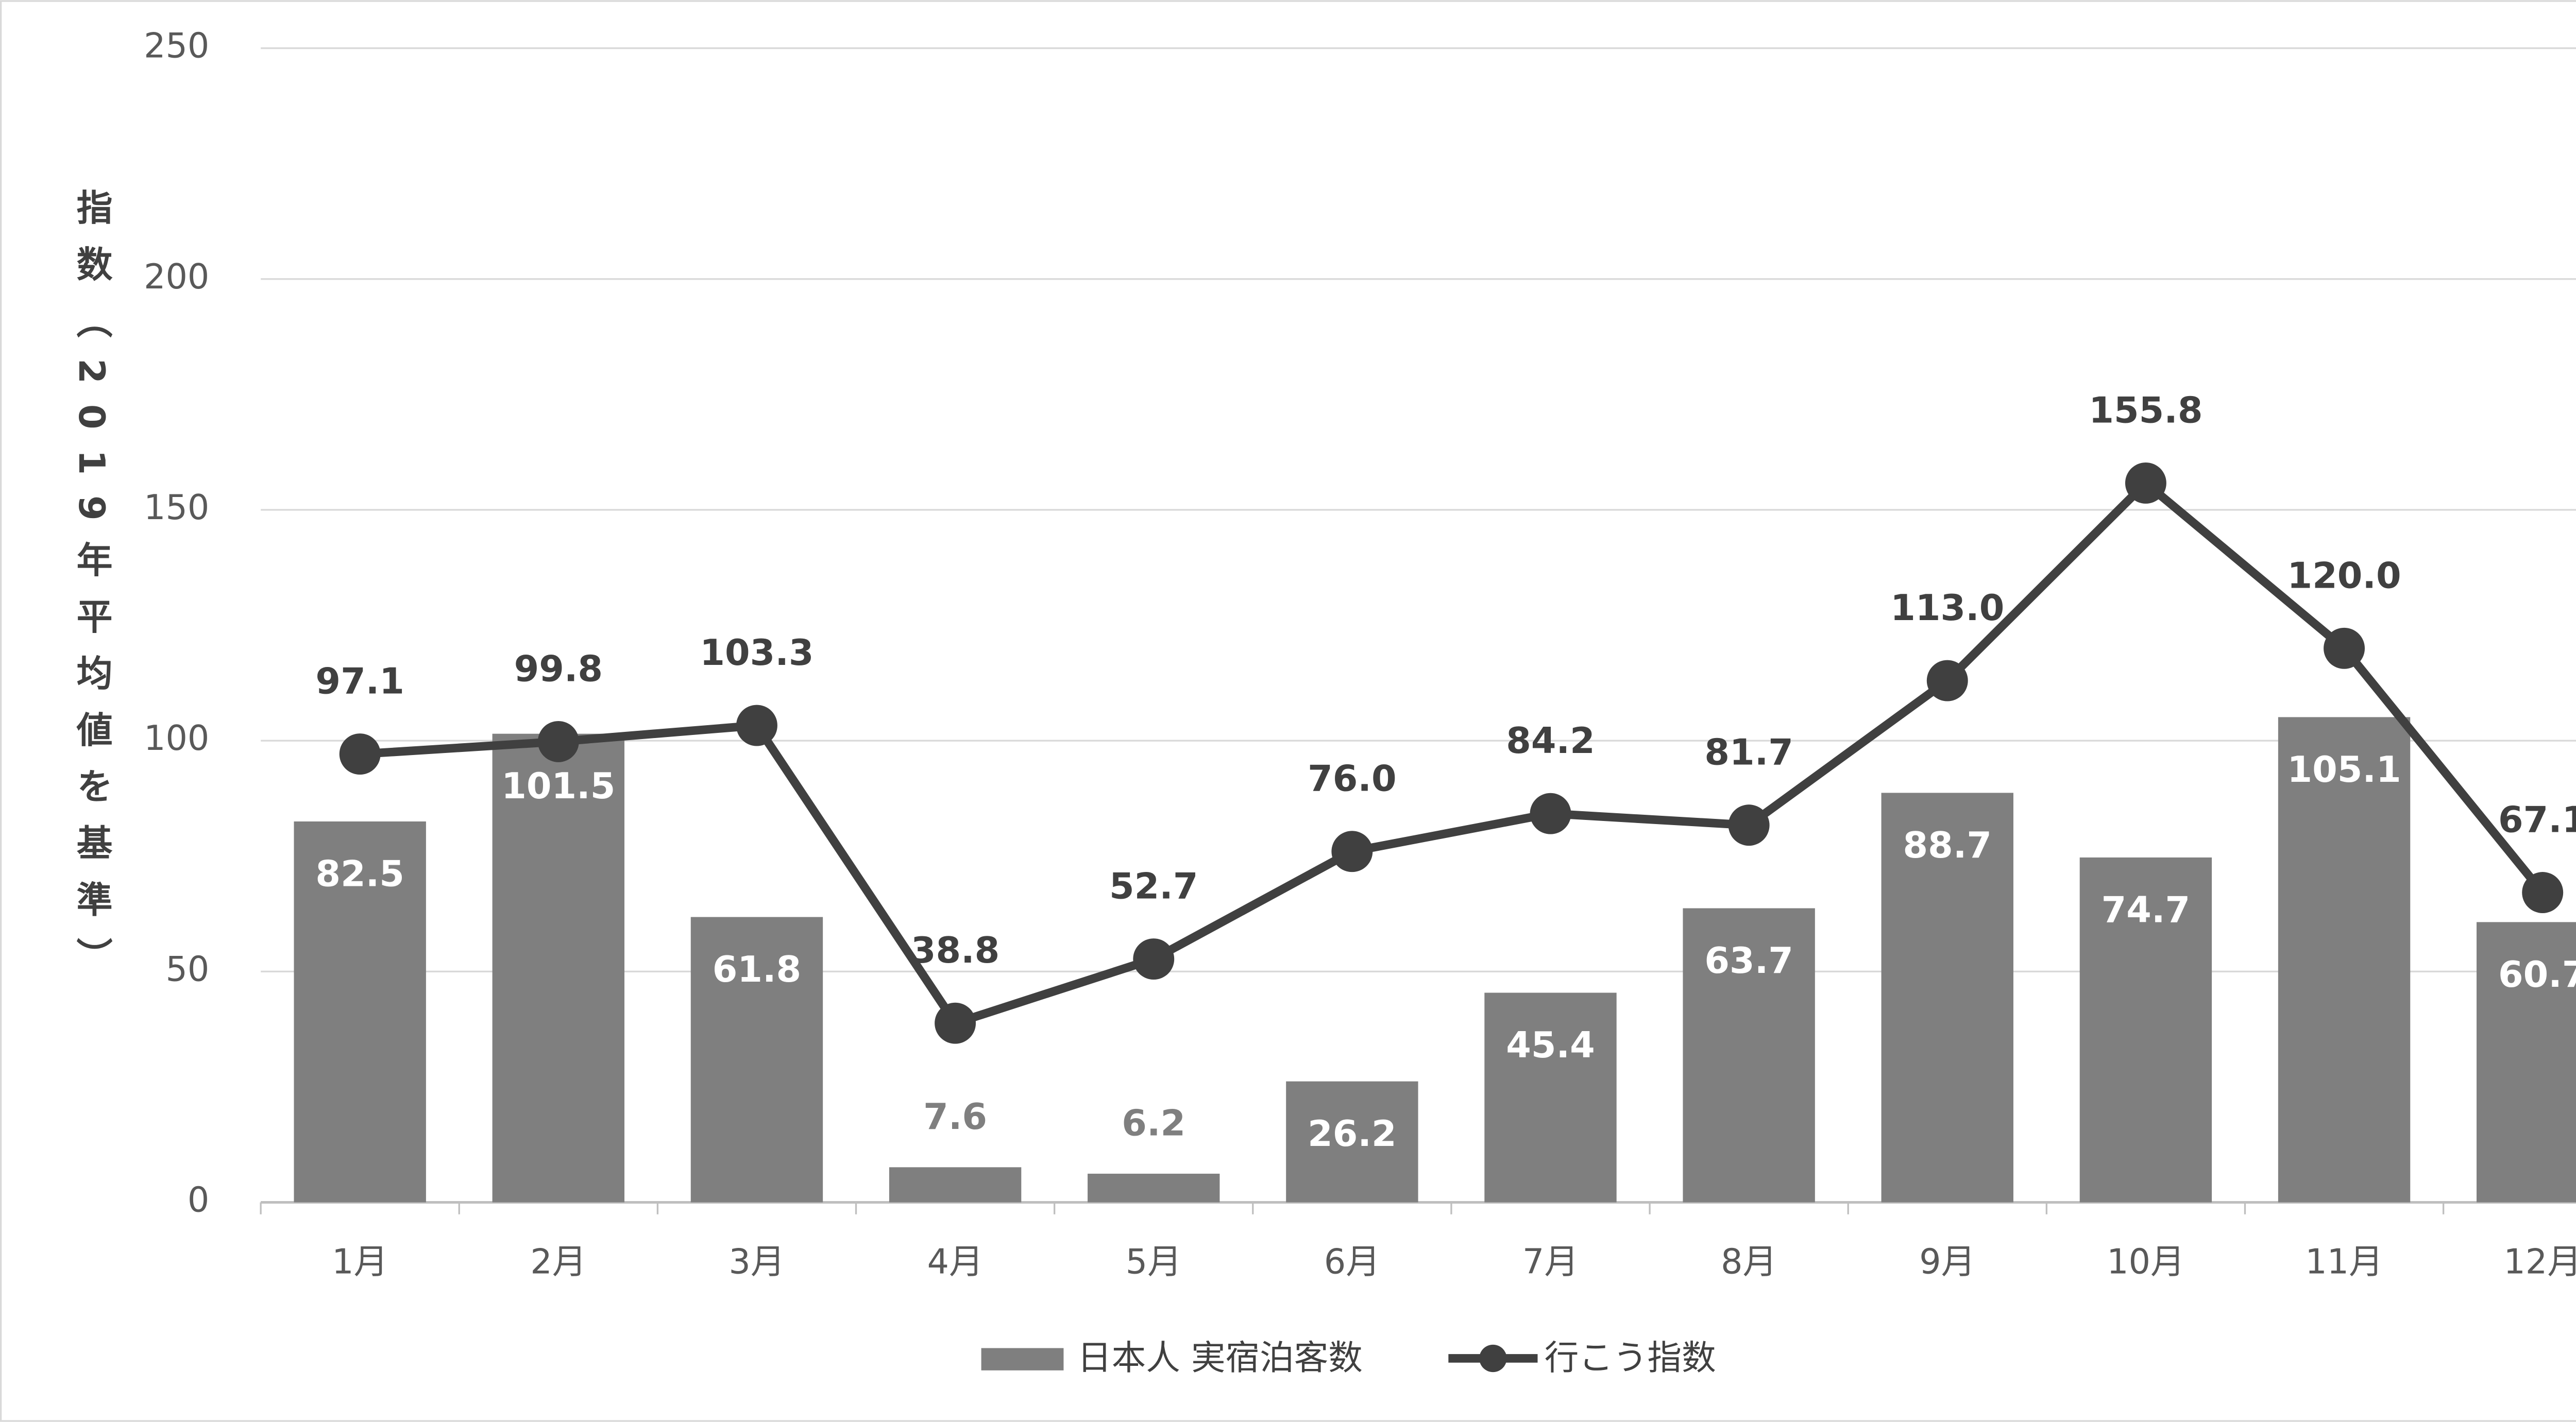  Describe the element at coordinates (176, 507) in the screenshot. I see `y-tick-label: 150` at that location.